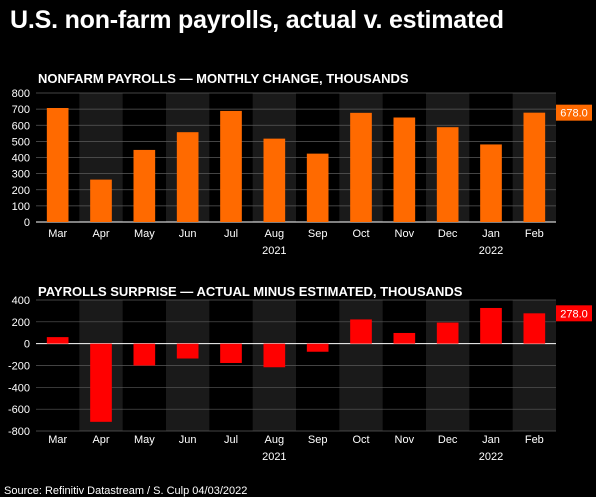 The height and width of the screenshot is (497, 596). What do you see at coordinates (405, 440) in the screenshot?
I see `surprise-x-tick-label: Nov` at bounding box center [405, 440].